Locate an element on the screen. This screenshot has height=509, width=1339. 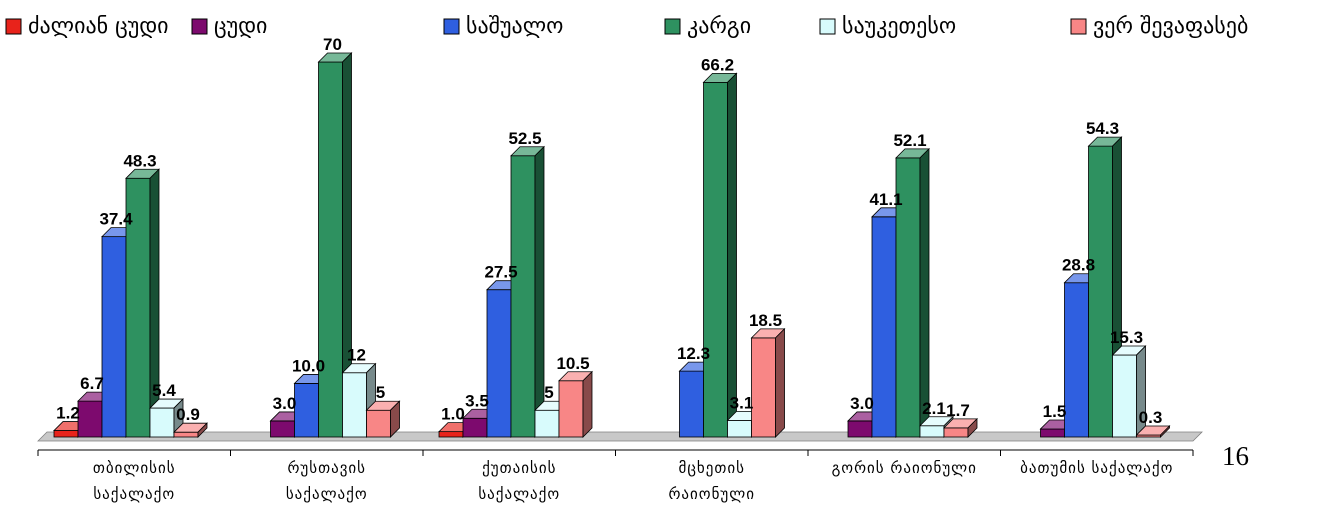
legend-item: ცუდი is located at coordinates (229, 26).